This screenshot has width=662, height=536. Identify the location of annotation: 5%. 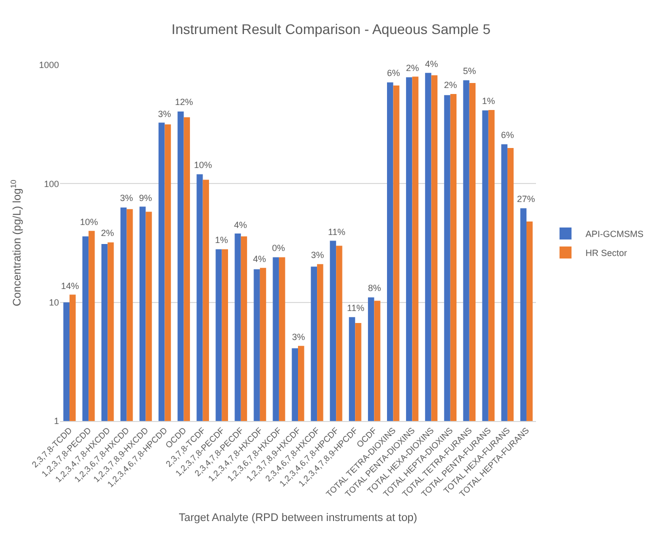
(469, 71).